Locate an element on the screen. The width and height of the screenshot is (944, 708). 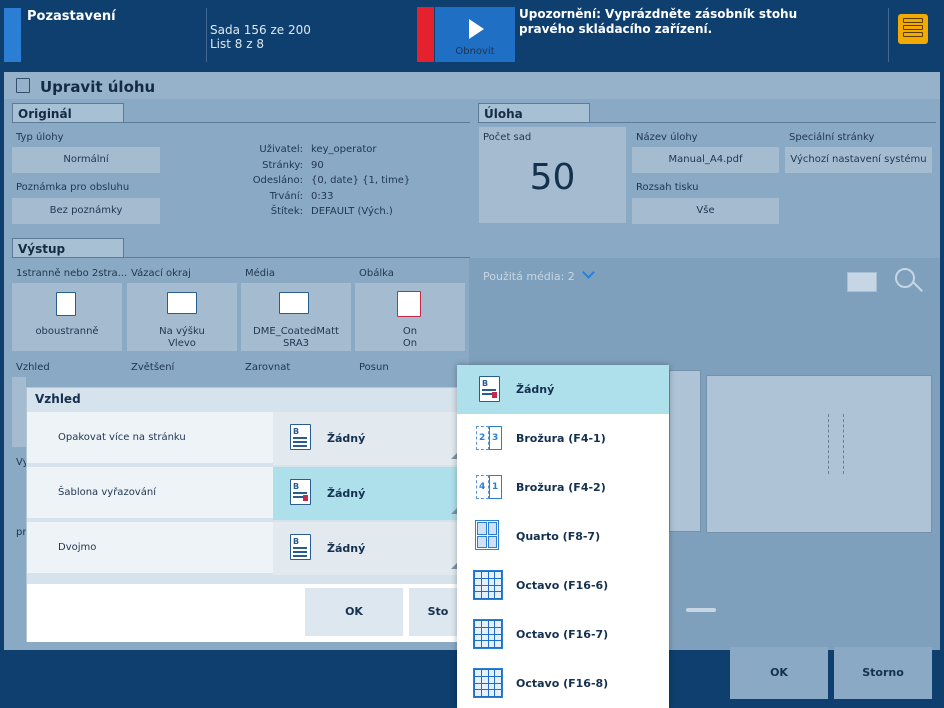
zoom-icon is located at coordinates (905, 278).